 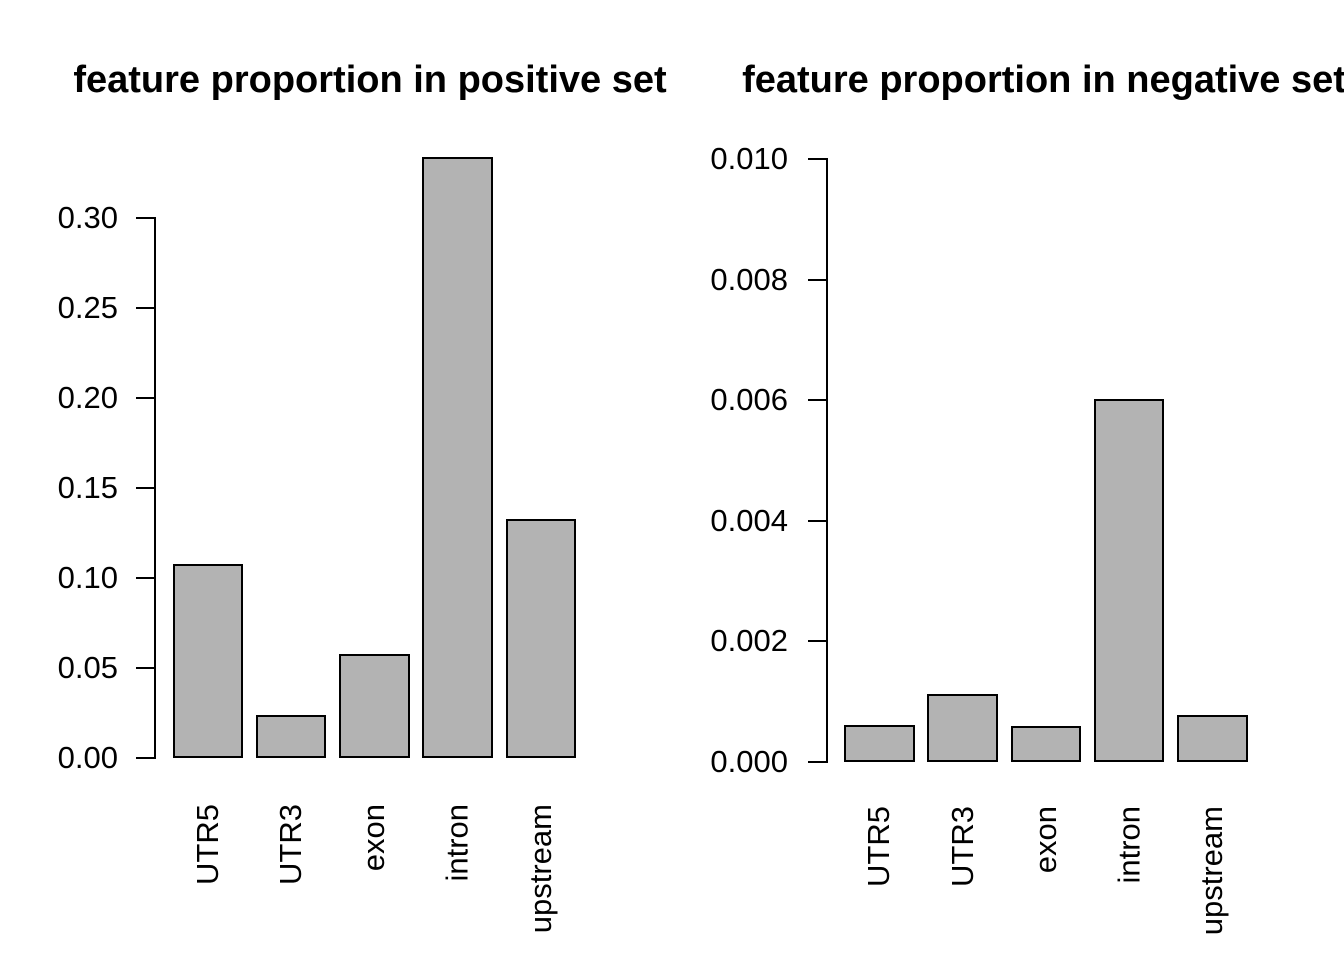 I want to click on y-axis-tick-label: 0.30, so click(x=87, y=217).